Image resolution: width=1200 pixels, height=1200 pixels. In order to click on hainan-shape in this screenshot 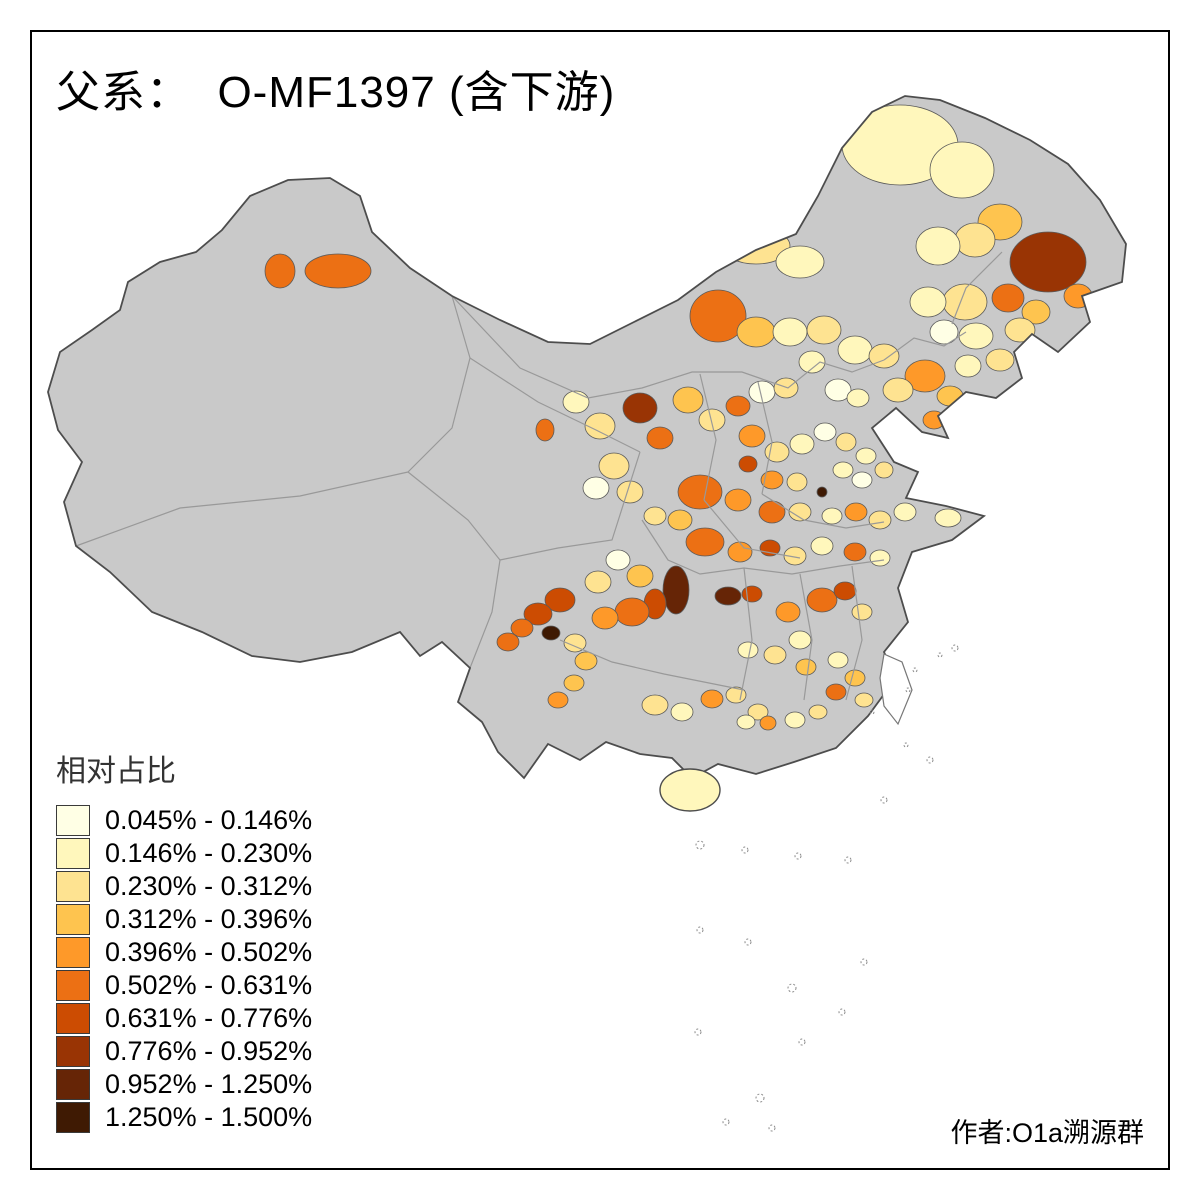, I will do `click(690, 790)`.